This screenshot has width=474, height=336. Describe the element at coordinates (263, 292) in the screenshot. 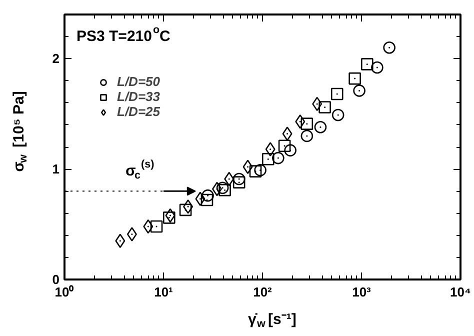

I see `x-tick-label: 10²` at that location.